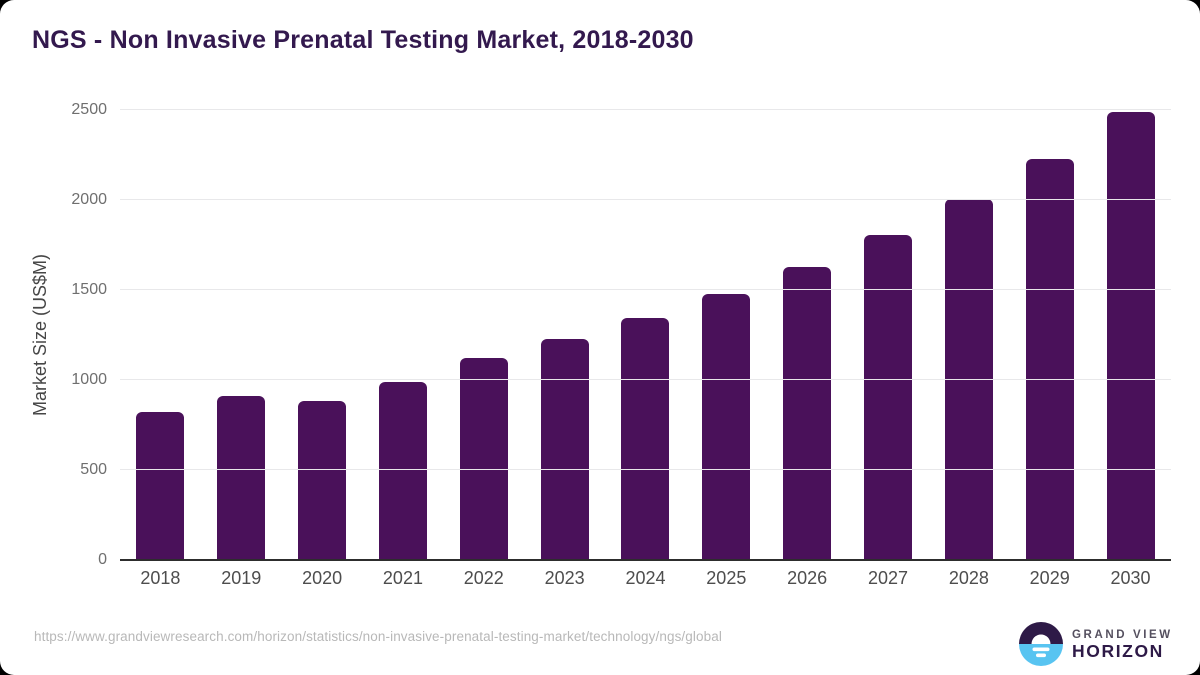 The image size is (1200, 675). Describe the element at coordinates (241, 335) in the screenshot. I see `bar-slot-2019` at that location.